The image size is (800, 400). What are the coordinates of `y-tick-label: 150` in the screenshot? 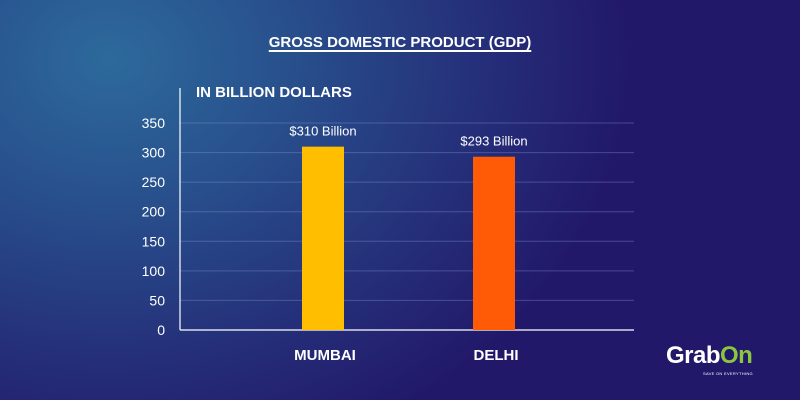 It's located at (154, 241).